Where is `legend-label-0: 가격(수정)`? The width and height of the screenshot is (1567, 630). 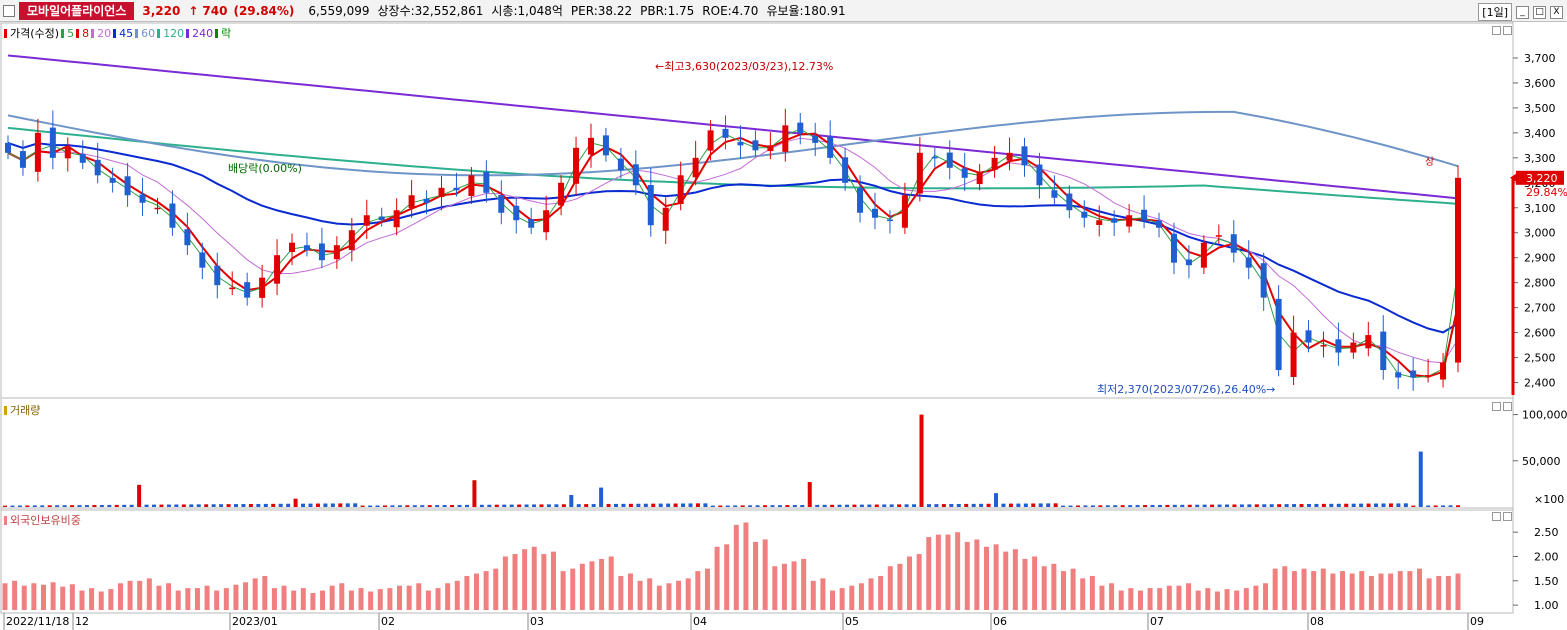
legend-label-0: 가격(수정) is located at coordinates (35, 33).